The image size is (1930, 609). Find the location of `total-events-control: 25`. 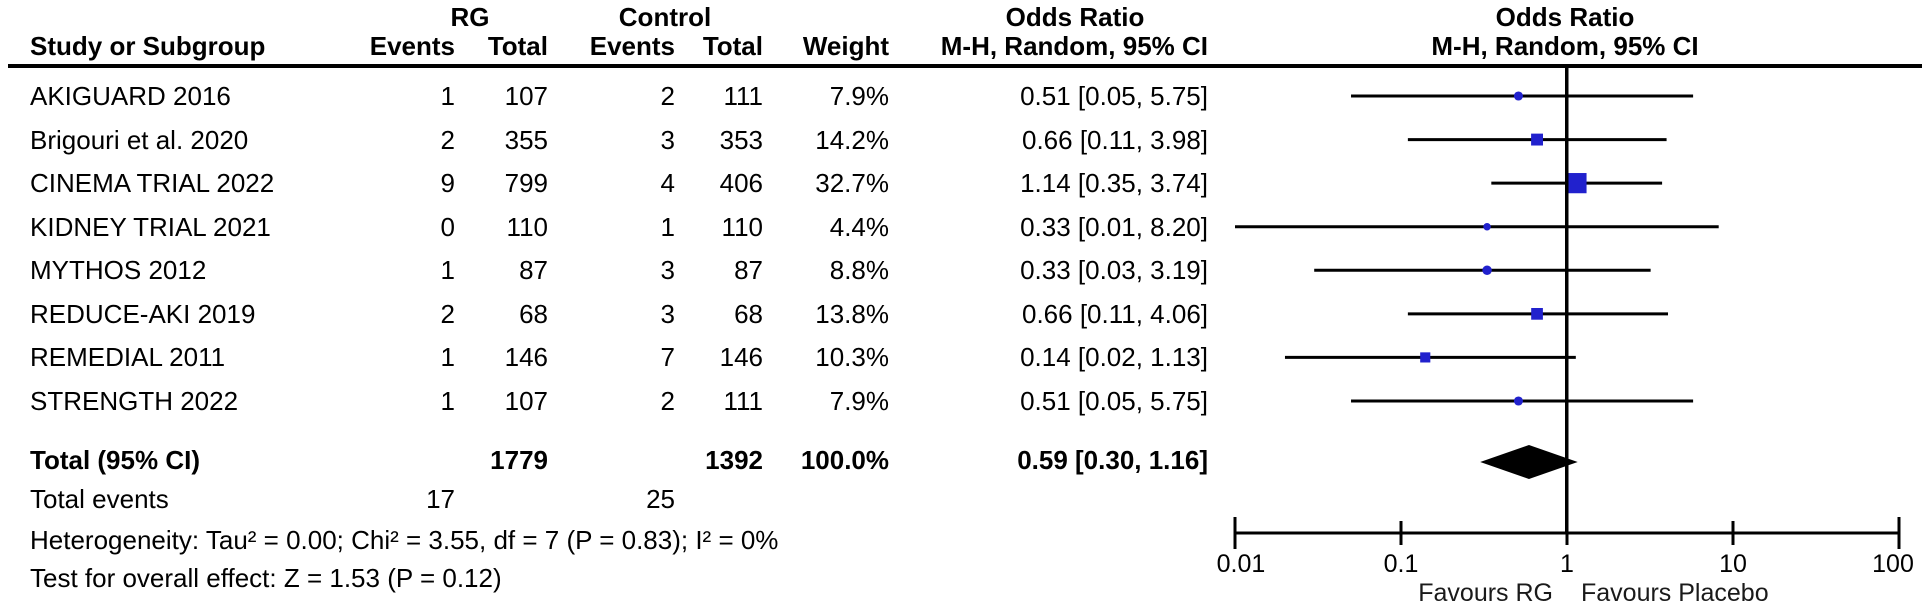

total-events-control: 25 is located at coordinates (660, 499).